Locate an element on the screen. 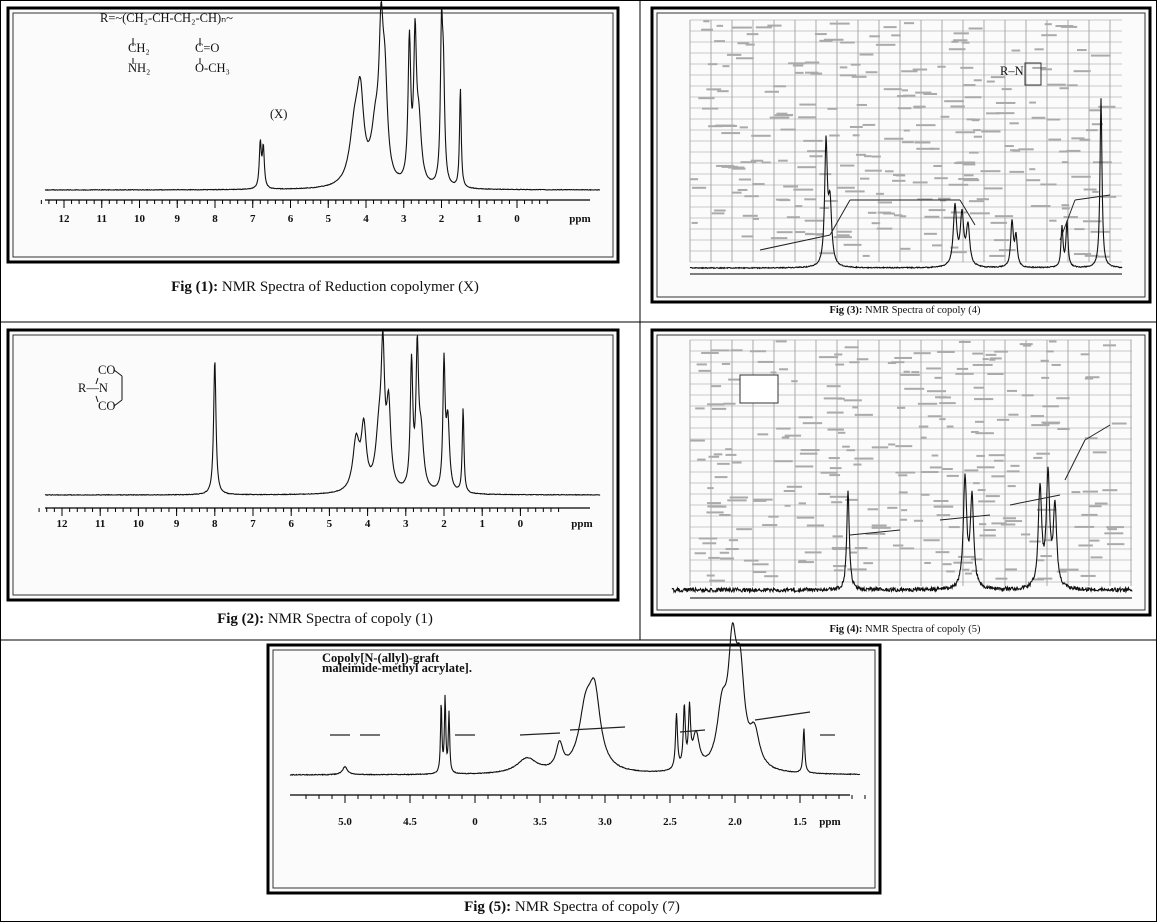 The image size is (1157, 922). axis-tick-label: 6 is located at coordinates (291, 219).